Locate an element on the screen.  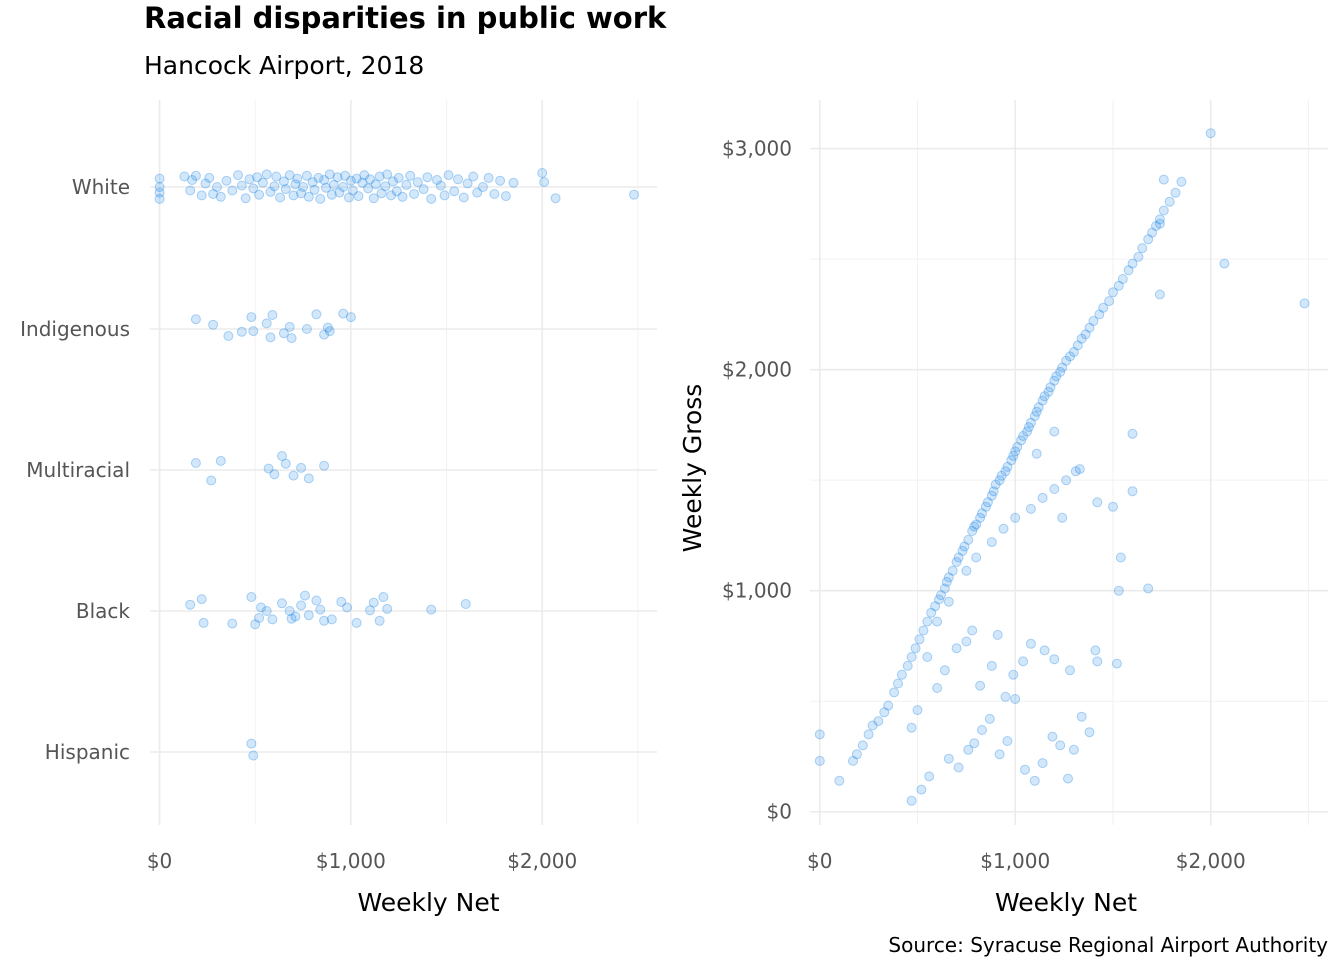
y-tick-label-white: White is located at coordinates (101, 187).